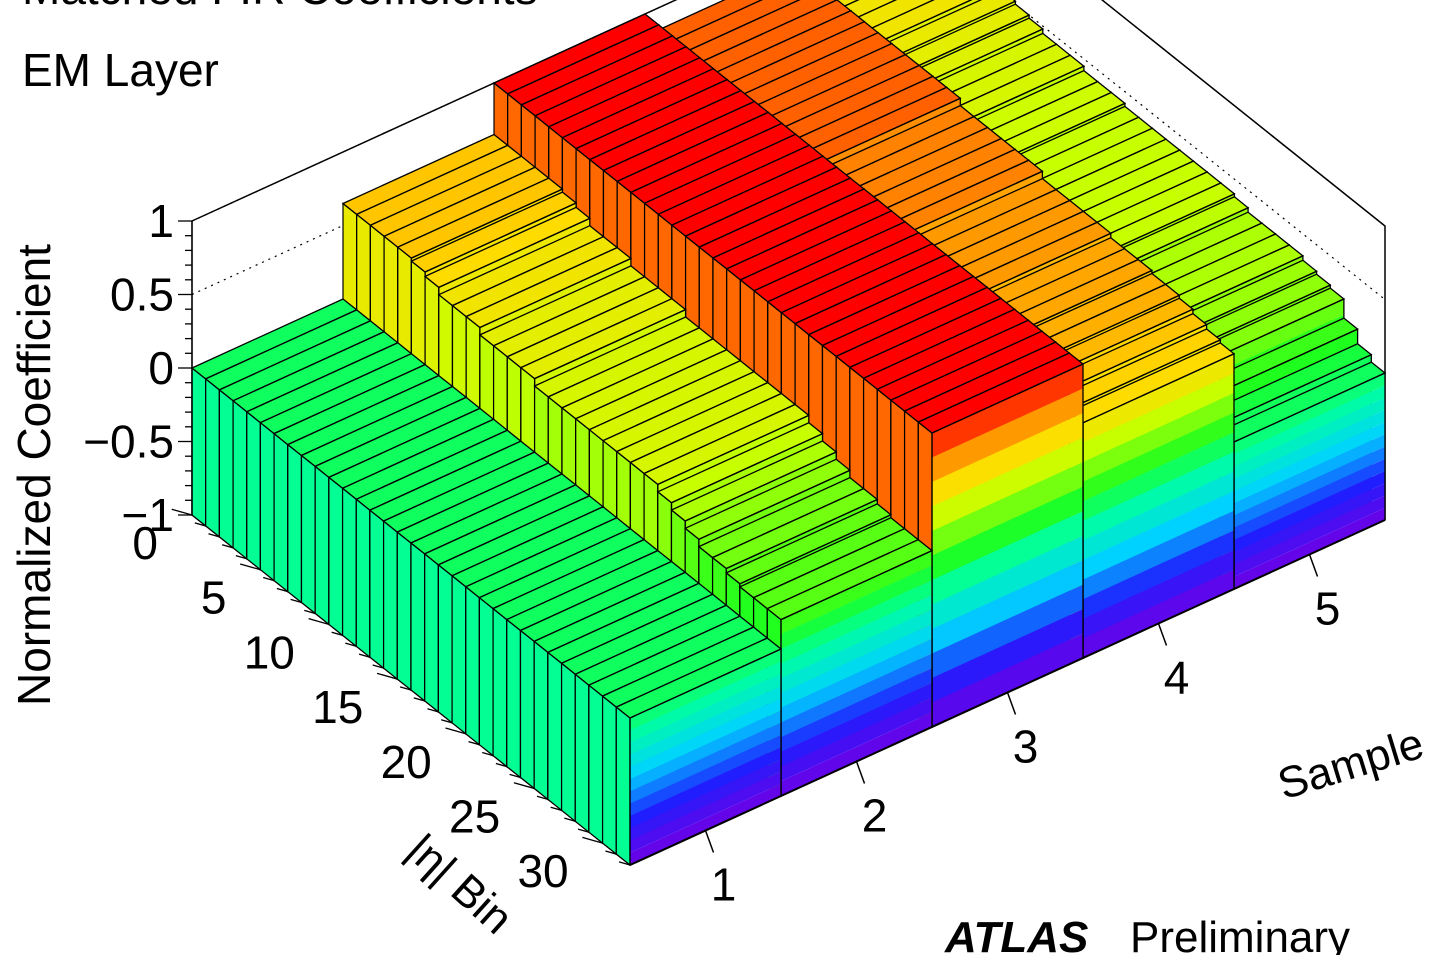 The image size is (1441, 955). What do you see at coordinates (460, 884) in the screenshot?
I see `eta-axis-label: |η| Bin` at bounding box center [460, 884].